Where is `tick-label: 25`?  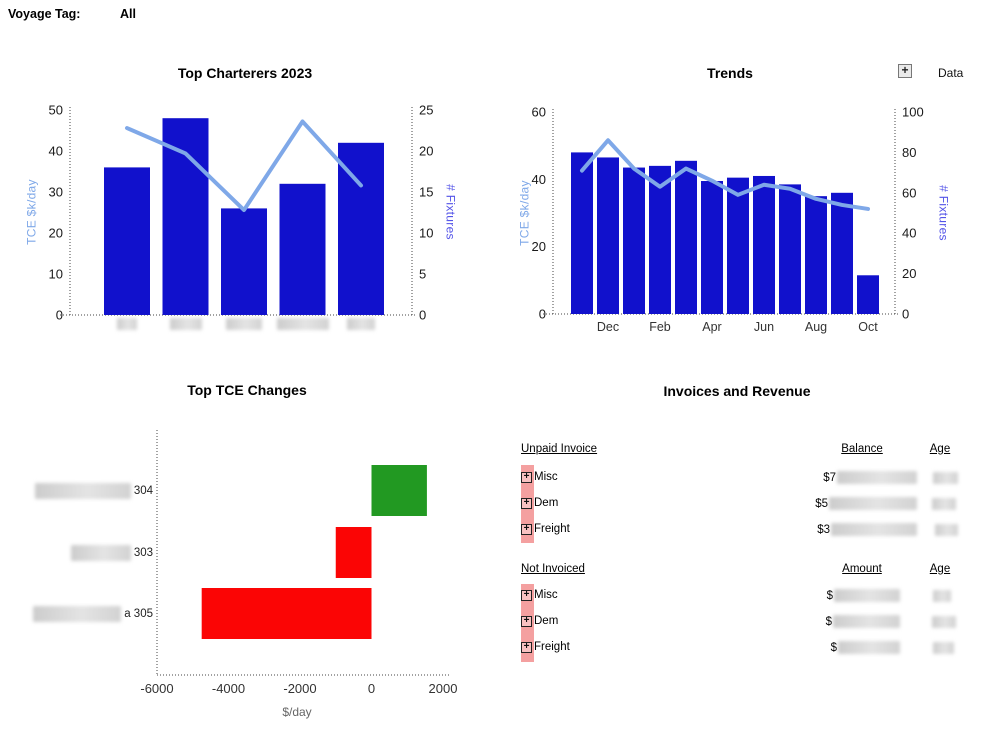
tick-label: 25 is located at coordinates (426, 110).